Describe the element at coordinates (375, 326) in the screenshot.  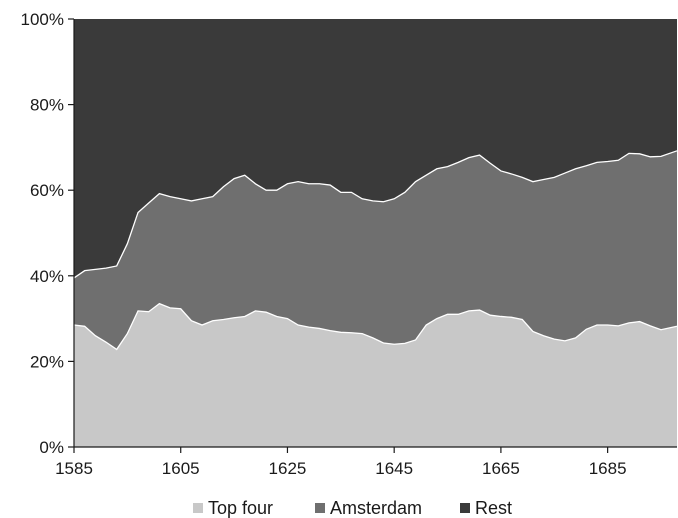
I see `series-boundary-line` at that location.